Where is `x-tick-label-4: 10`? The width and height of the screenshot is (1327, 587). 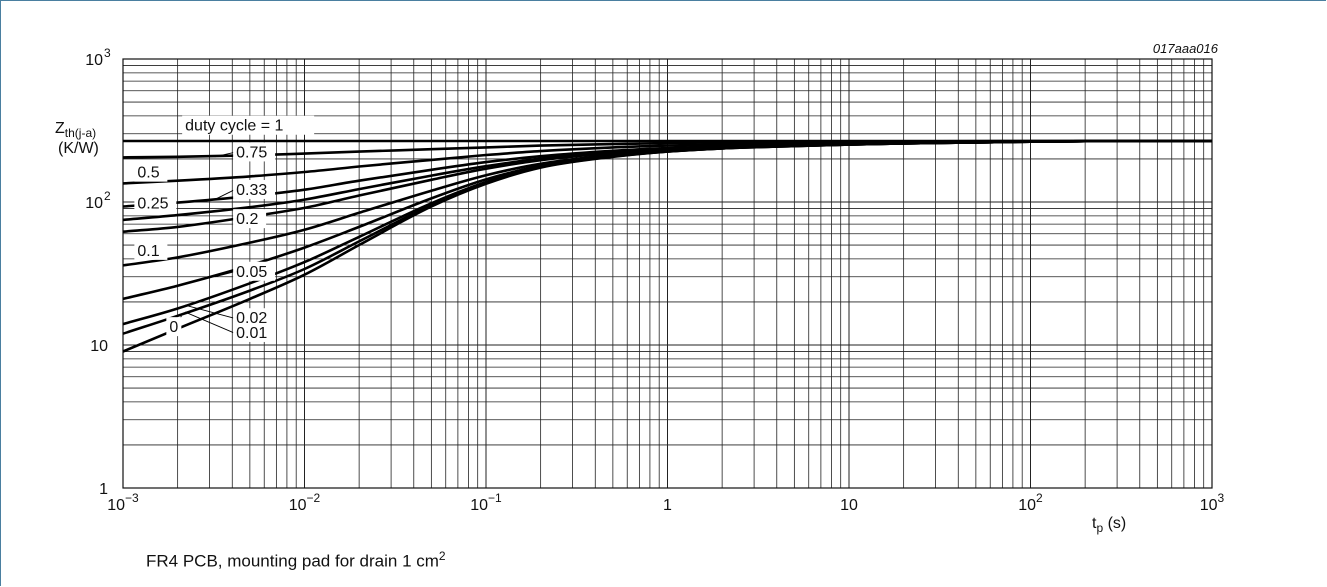 x-tick-label-4: 10 is located at coordinates (849, 505).